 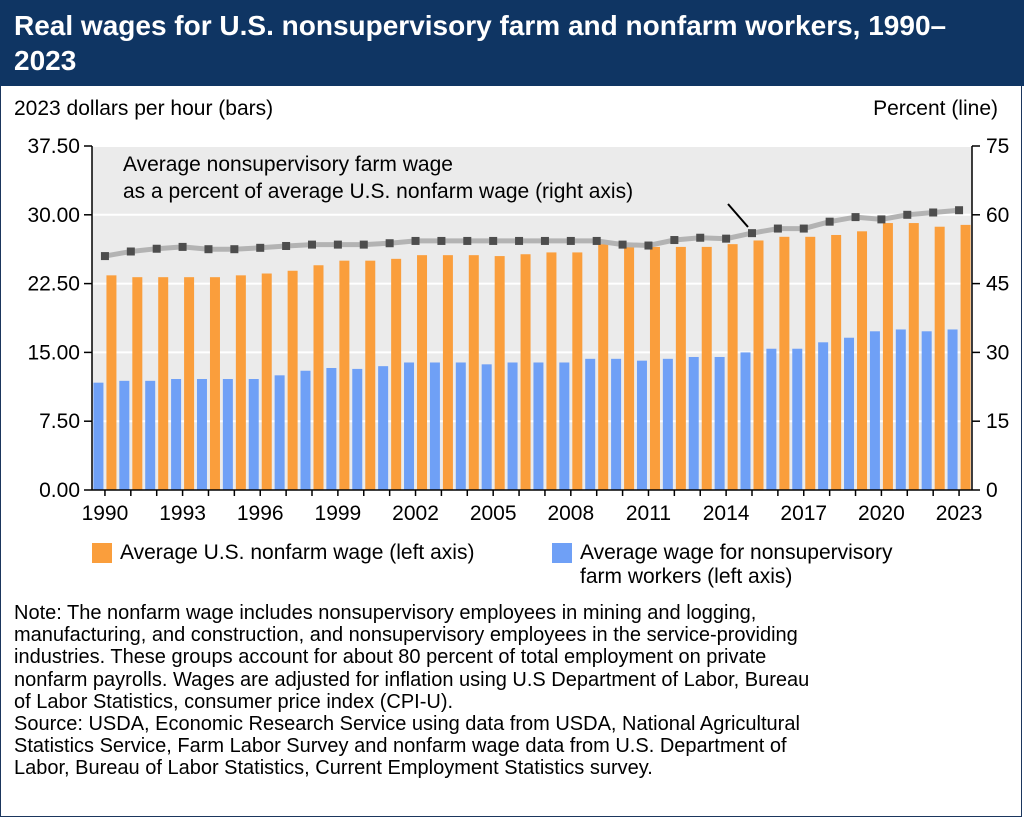 I want to click on legend-label-farm-line2: farm workers (left axis), so click(x=686, y=576).